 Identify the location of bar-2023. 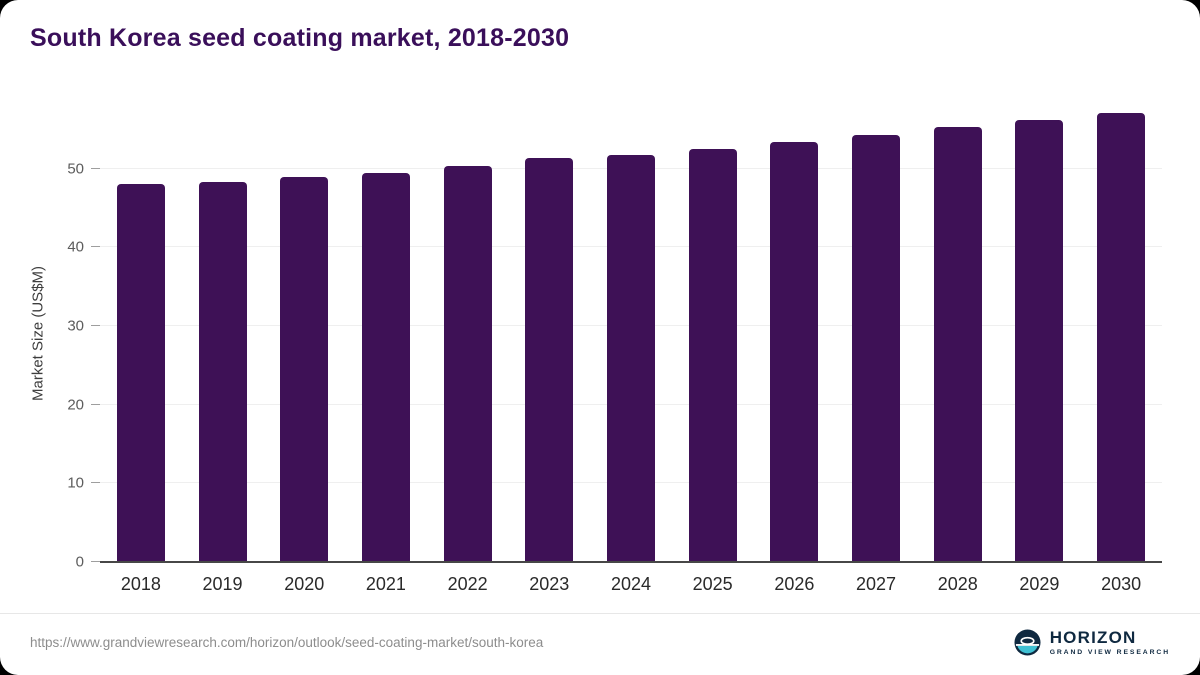
(549, 359).